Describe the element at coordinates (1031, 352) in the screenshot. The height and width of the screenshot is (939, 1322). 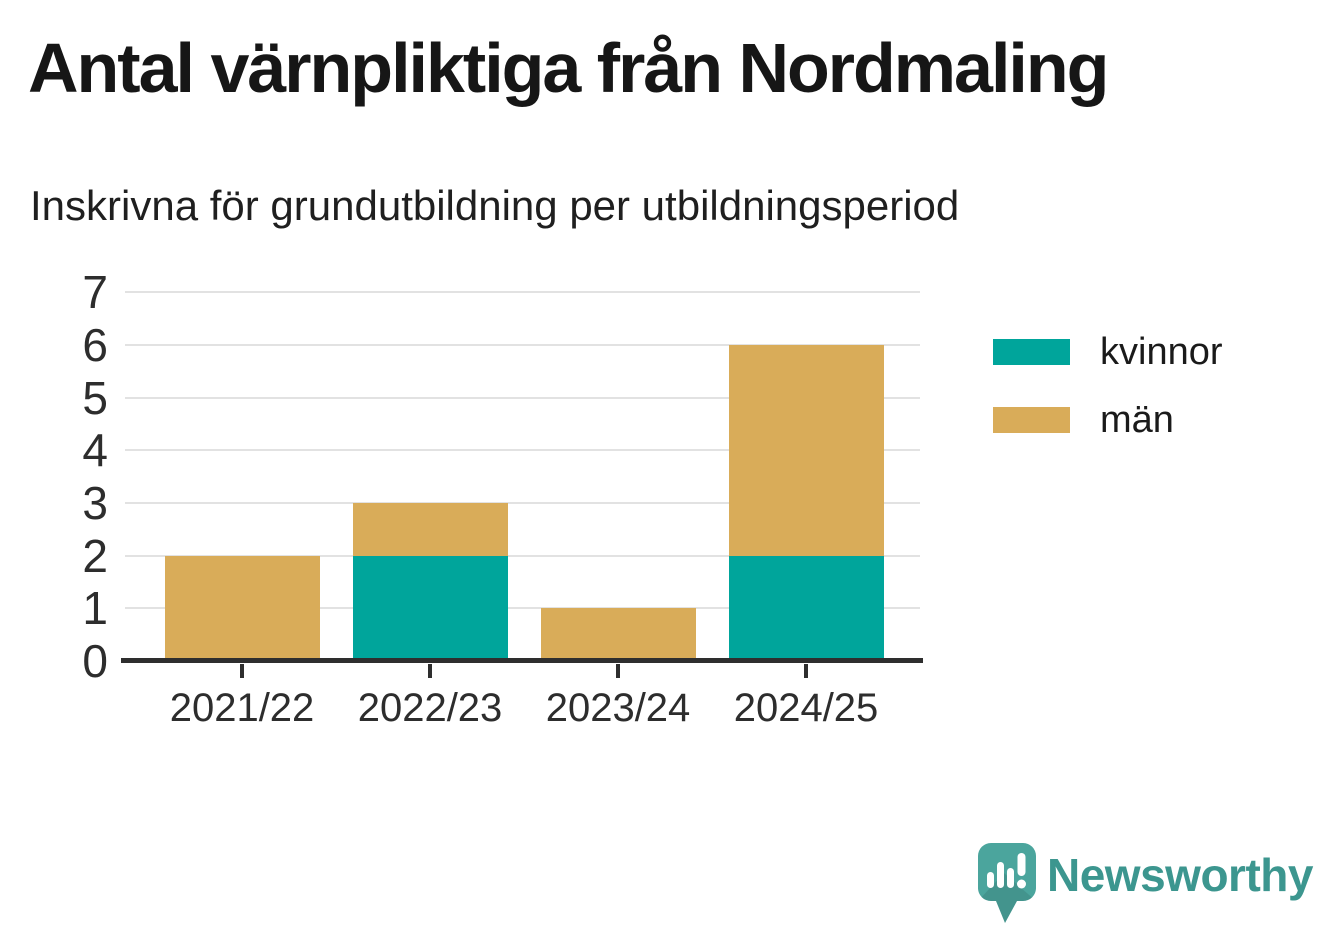
I see `legend-swatch-kvinnor` at that location.